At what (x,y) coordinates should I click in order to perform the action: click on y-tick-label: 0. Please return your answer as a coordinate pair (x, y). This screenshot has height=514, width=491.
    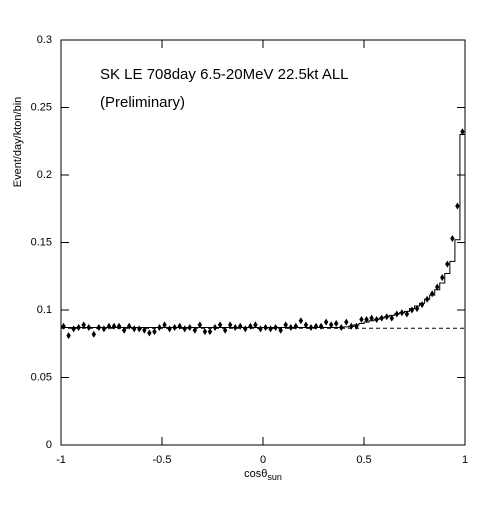
    Looking at the image, I should click on (49, 445).